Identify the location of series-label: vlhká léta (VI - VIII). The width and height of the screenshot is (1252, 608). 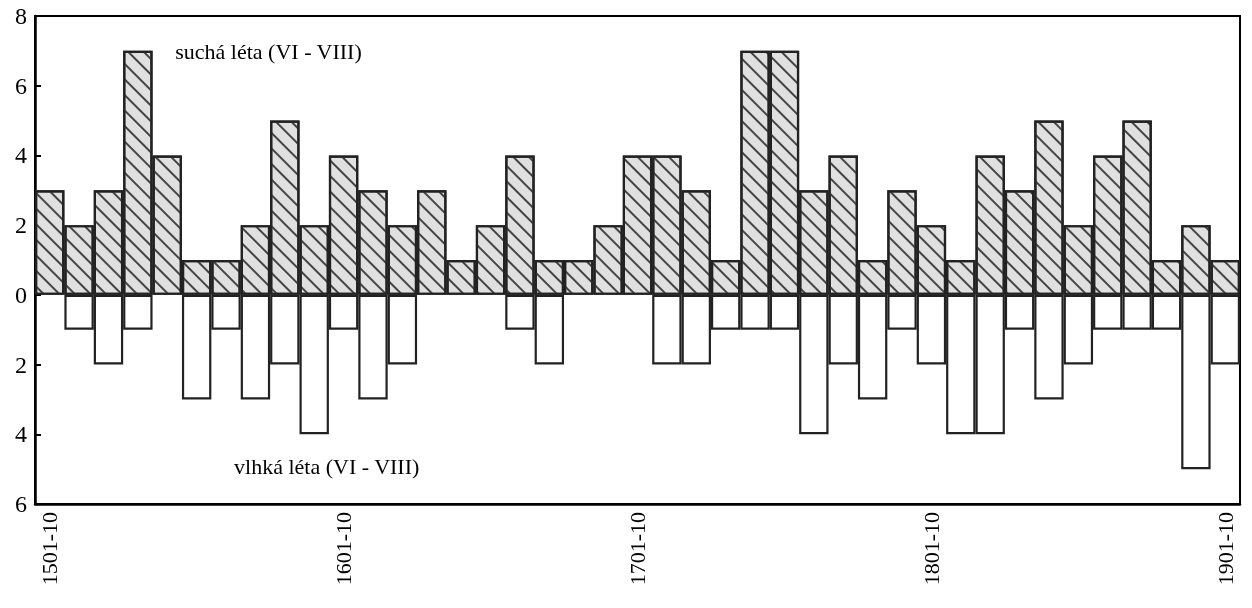
(327, 466).